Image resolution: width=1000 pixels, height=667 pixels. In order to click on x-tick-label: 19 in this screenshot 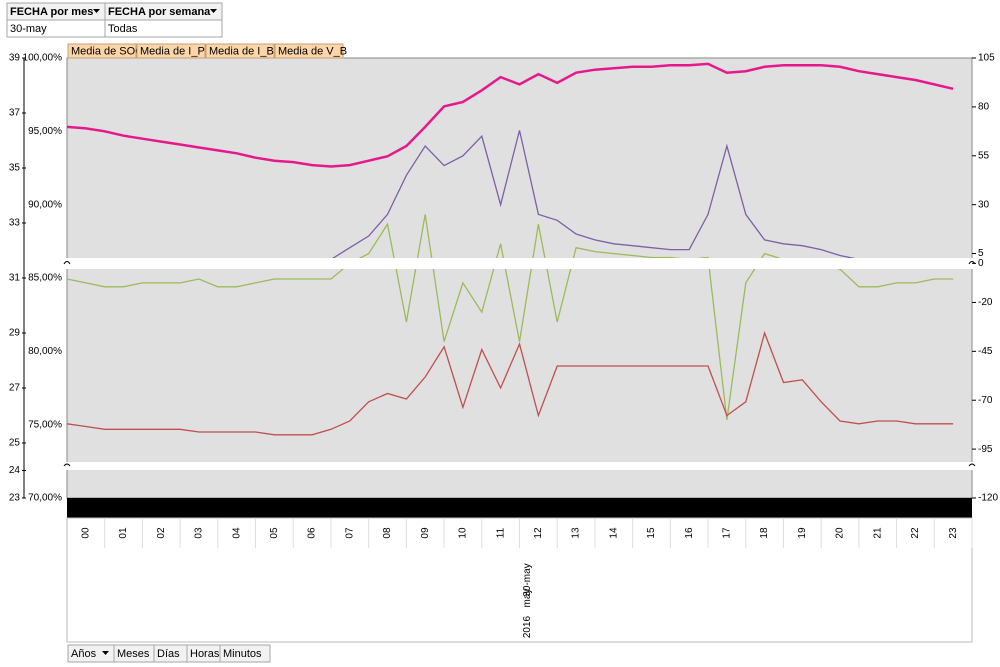, I will do `click(802, 533)`.